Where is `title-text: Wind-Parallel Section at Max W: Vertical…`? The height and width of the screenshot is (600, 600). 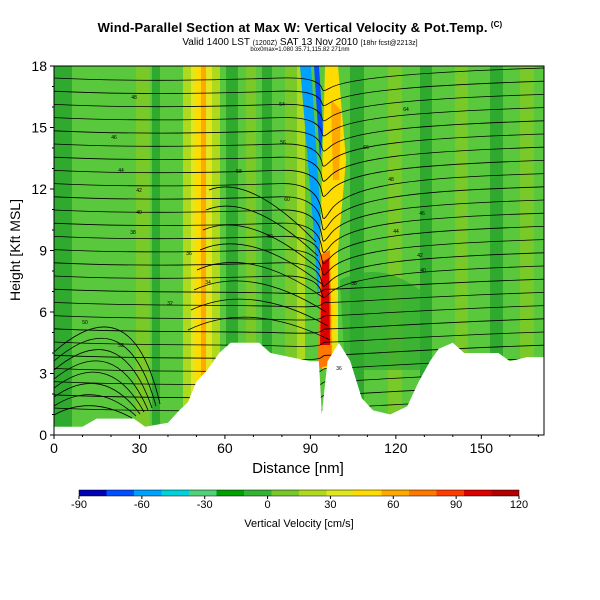 title-text: Wind-Parallel Section at Max W: Vertical… is located at coordinates (292, 27).